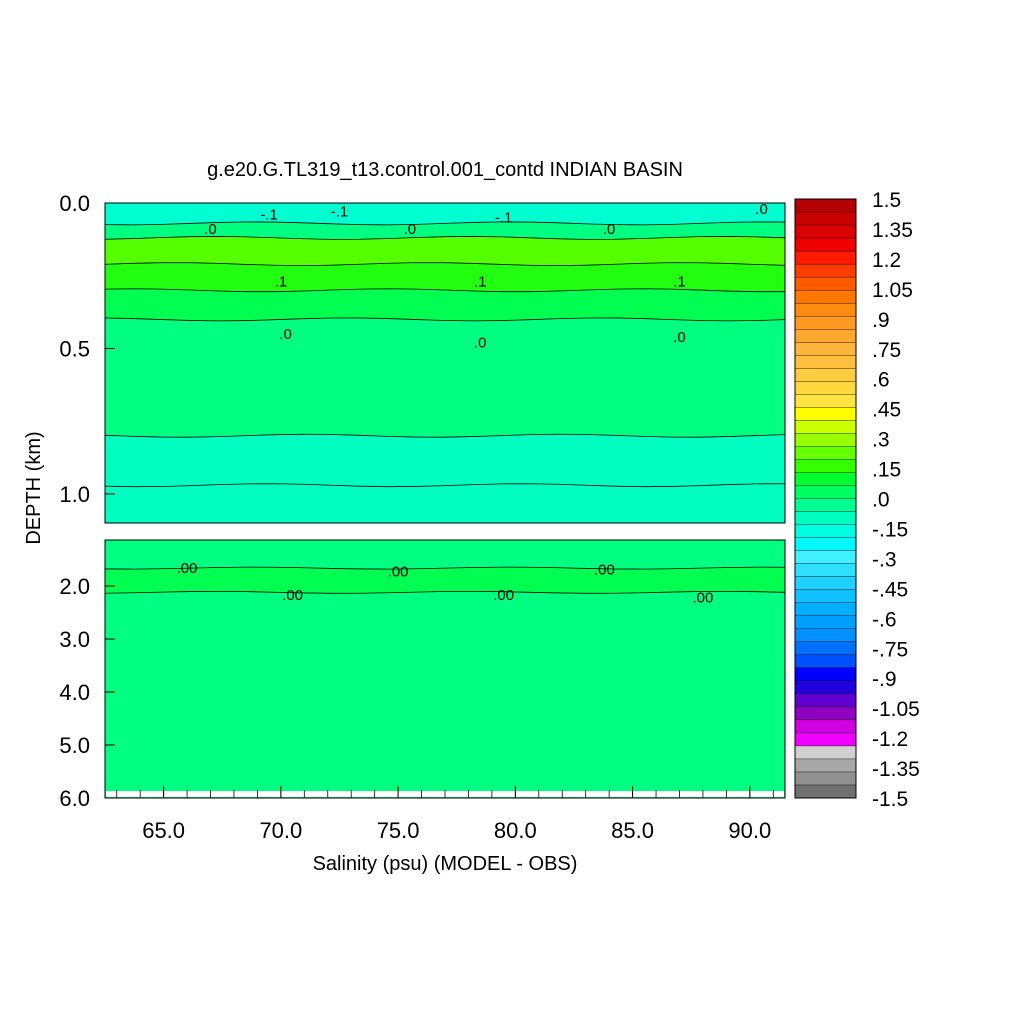 Image resolution: width=1024 pixels, height=1024 pixels. I want to click on colorbar-label: -.15, so click(890, 529).